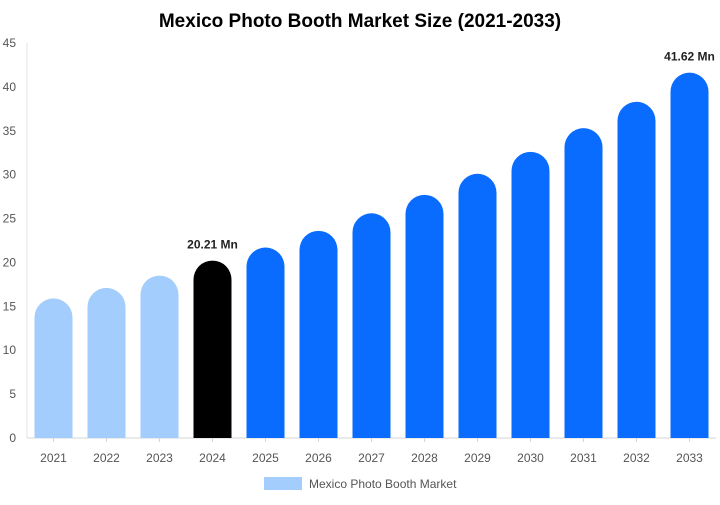 The width and height of the screenshot is (720, 505). Describe the element at coordinates (318, 458) in the screenshot. I see `x-tick-label: 2026` at that location.